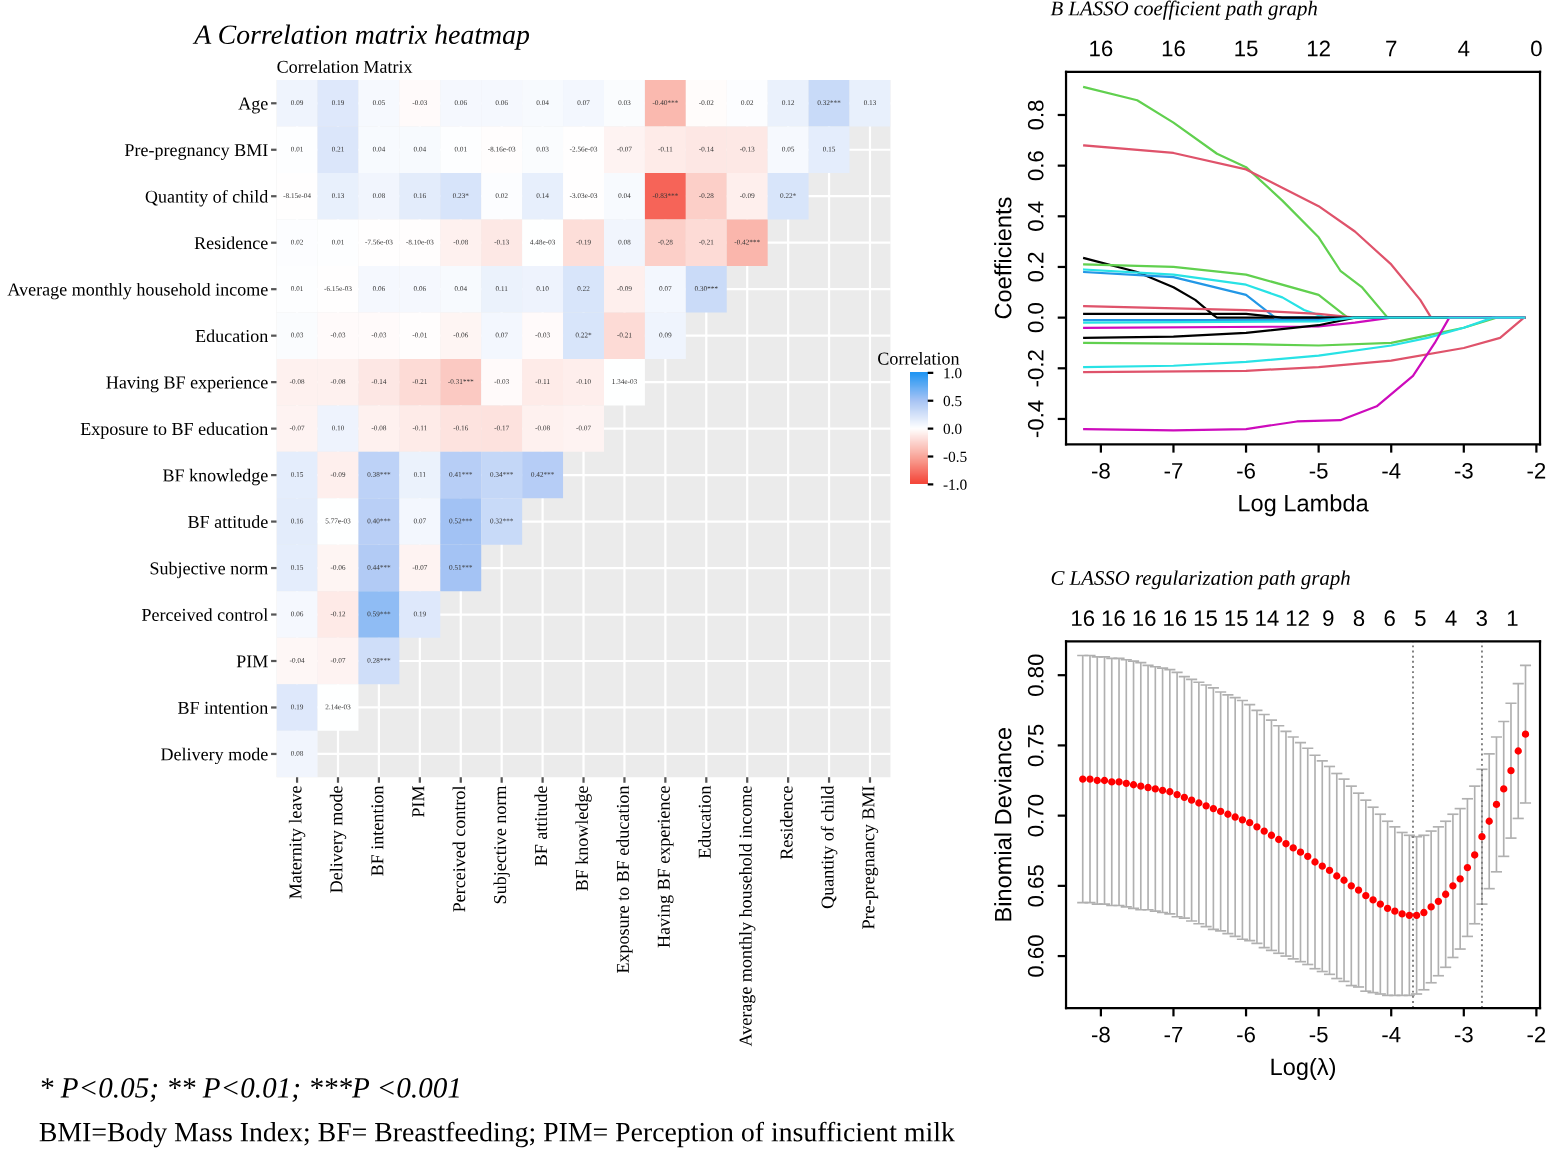  Describe the element at coordinates (207, 198) in the screenshot. I see `y-tick-label: Quantity of child` at that location.